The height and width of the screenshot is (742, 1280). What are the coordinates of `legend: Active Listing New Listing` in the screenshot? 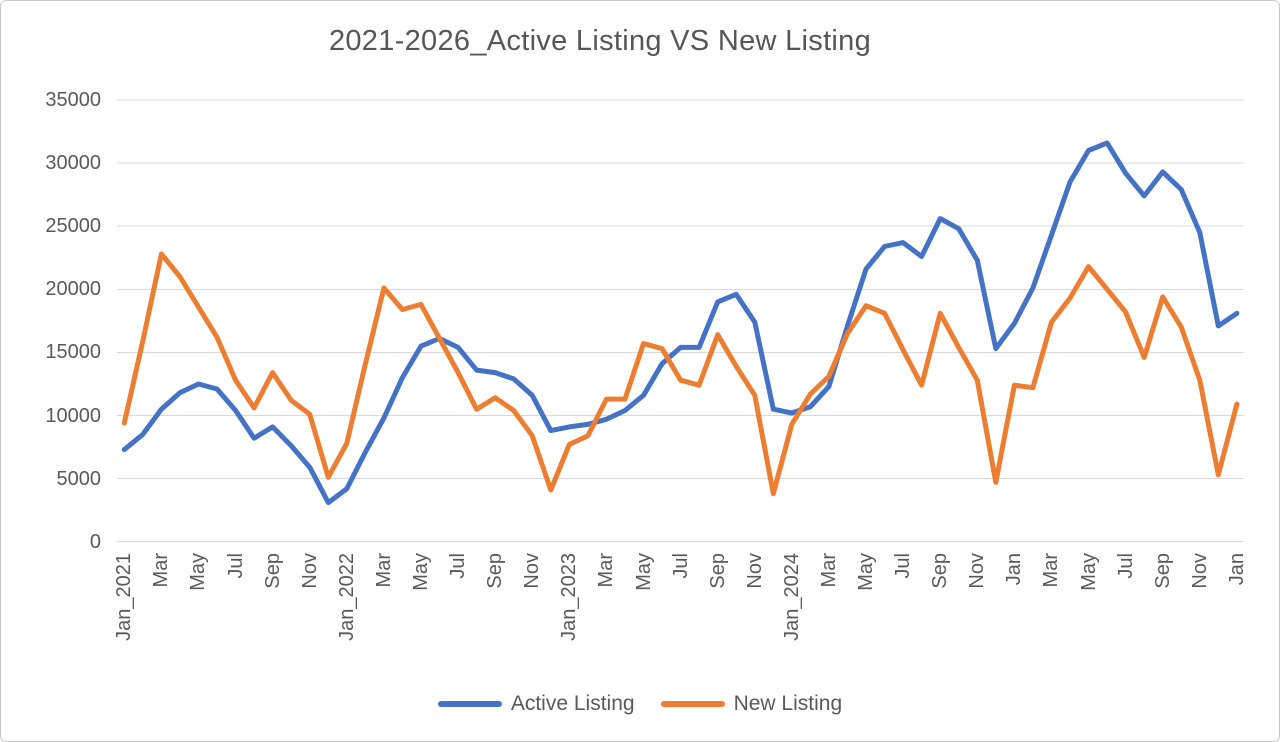 It's located at (640, 704).